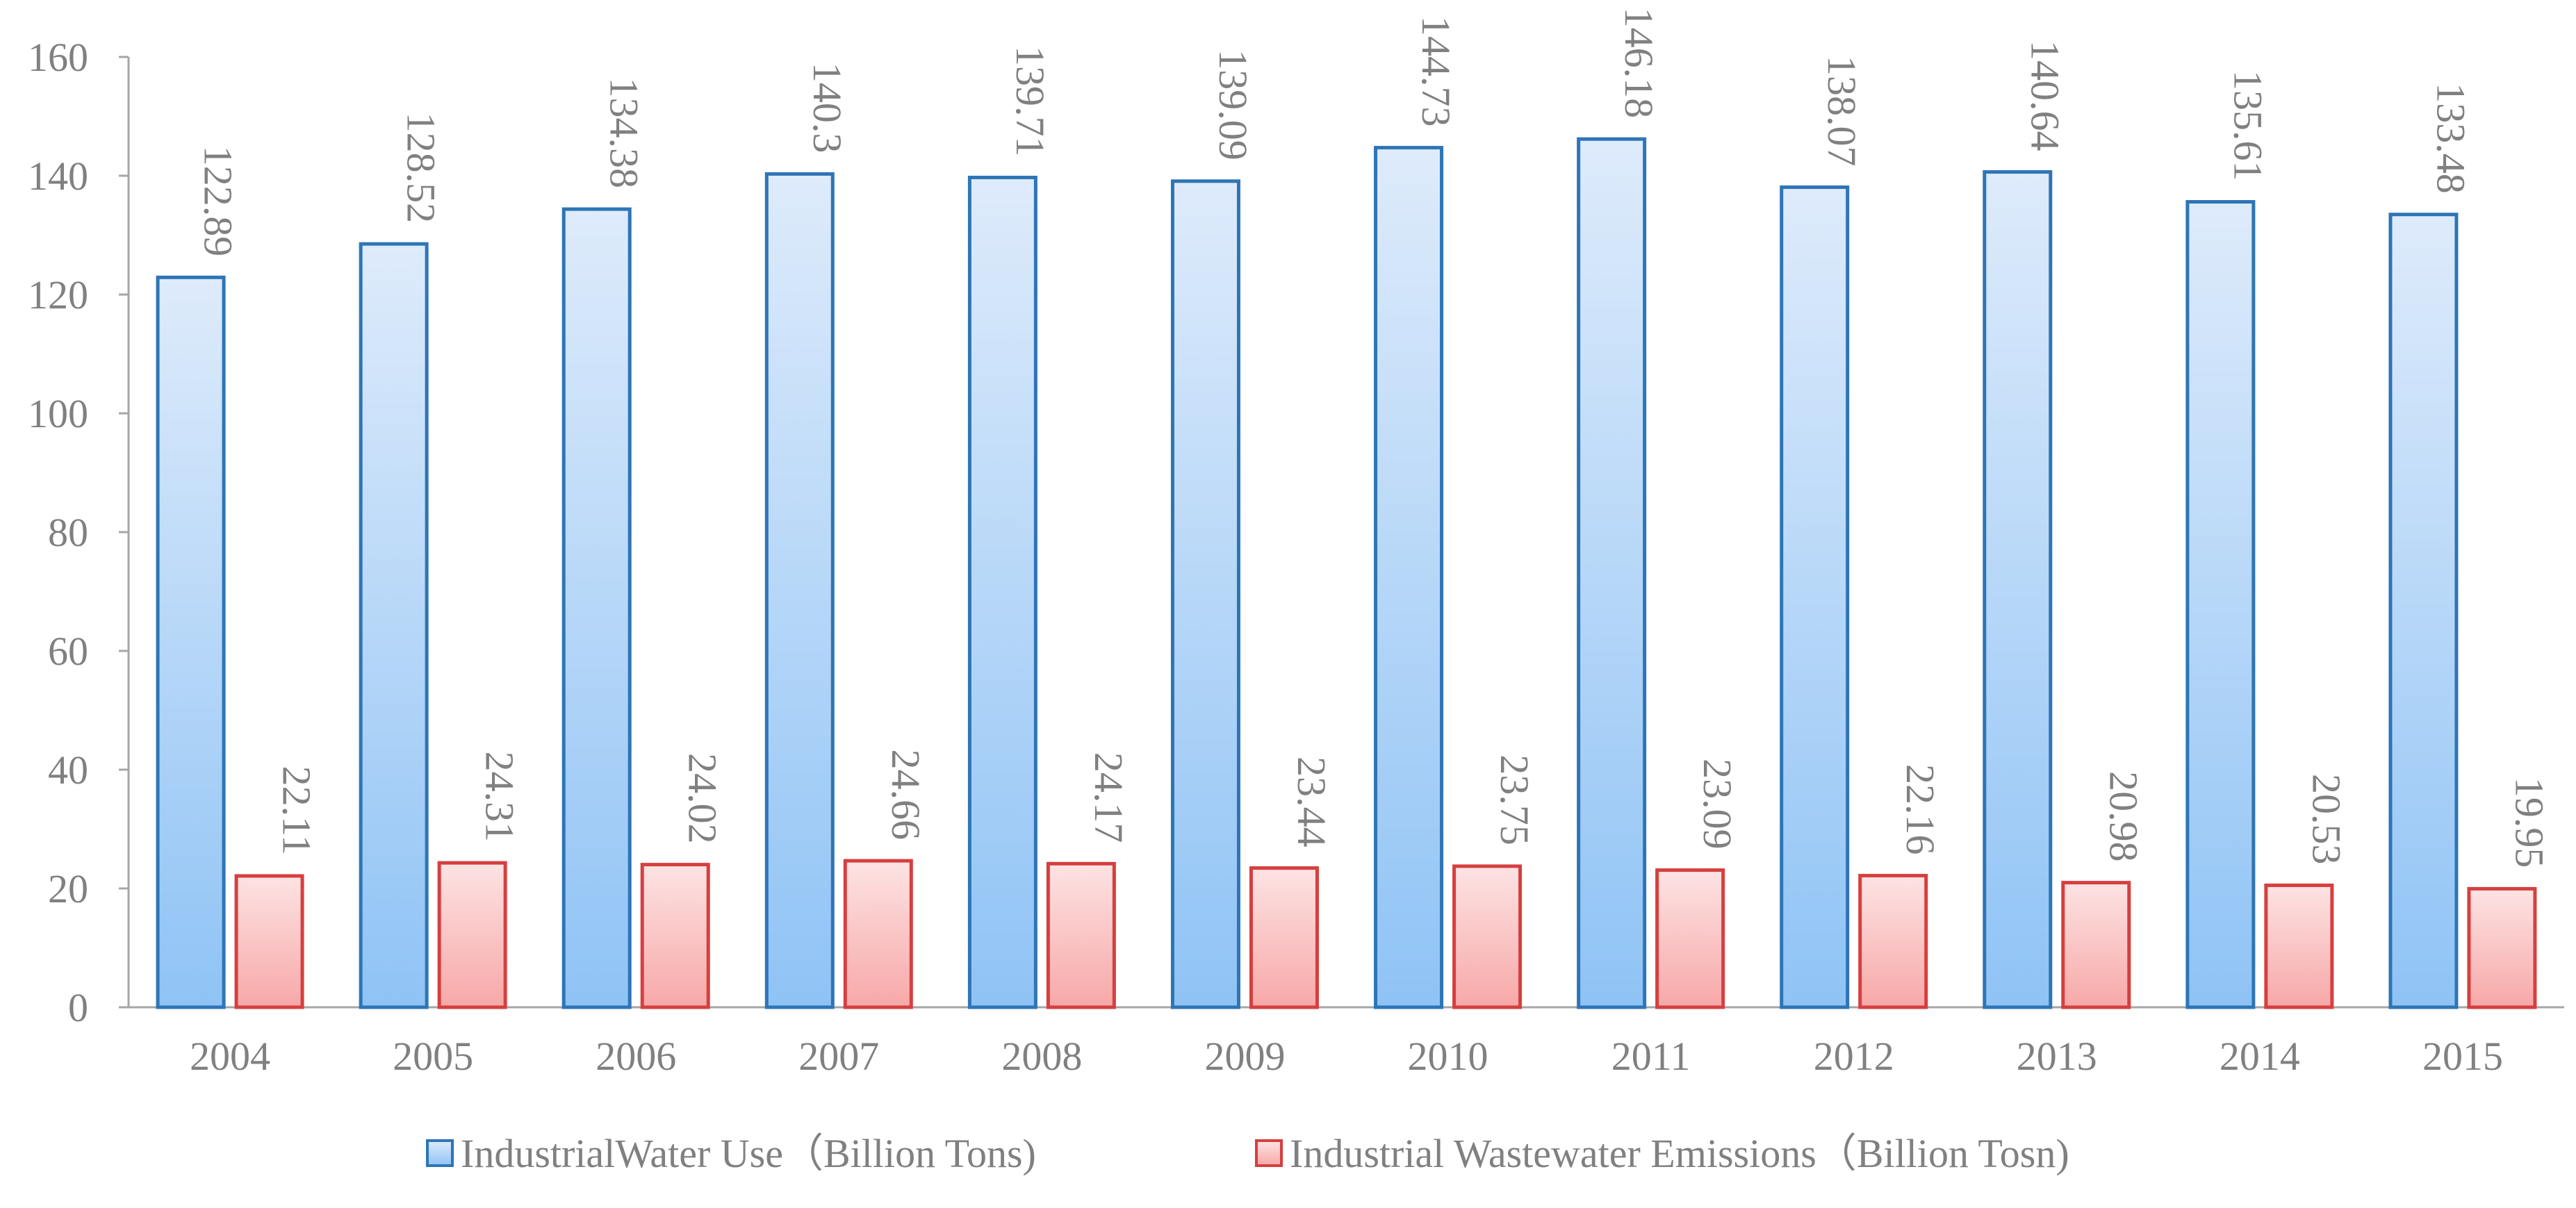 The height and width of the screenshot is (1208, 2576). I want to click on water-use-data-label: 144.73, so click(1436, 71).